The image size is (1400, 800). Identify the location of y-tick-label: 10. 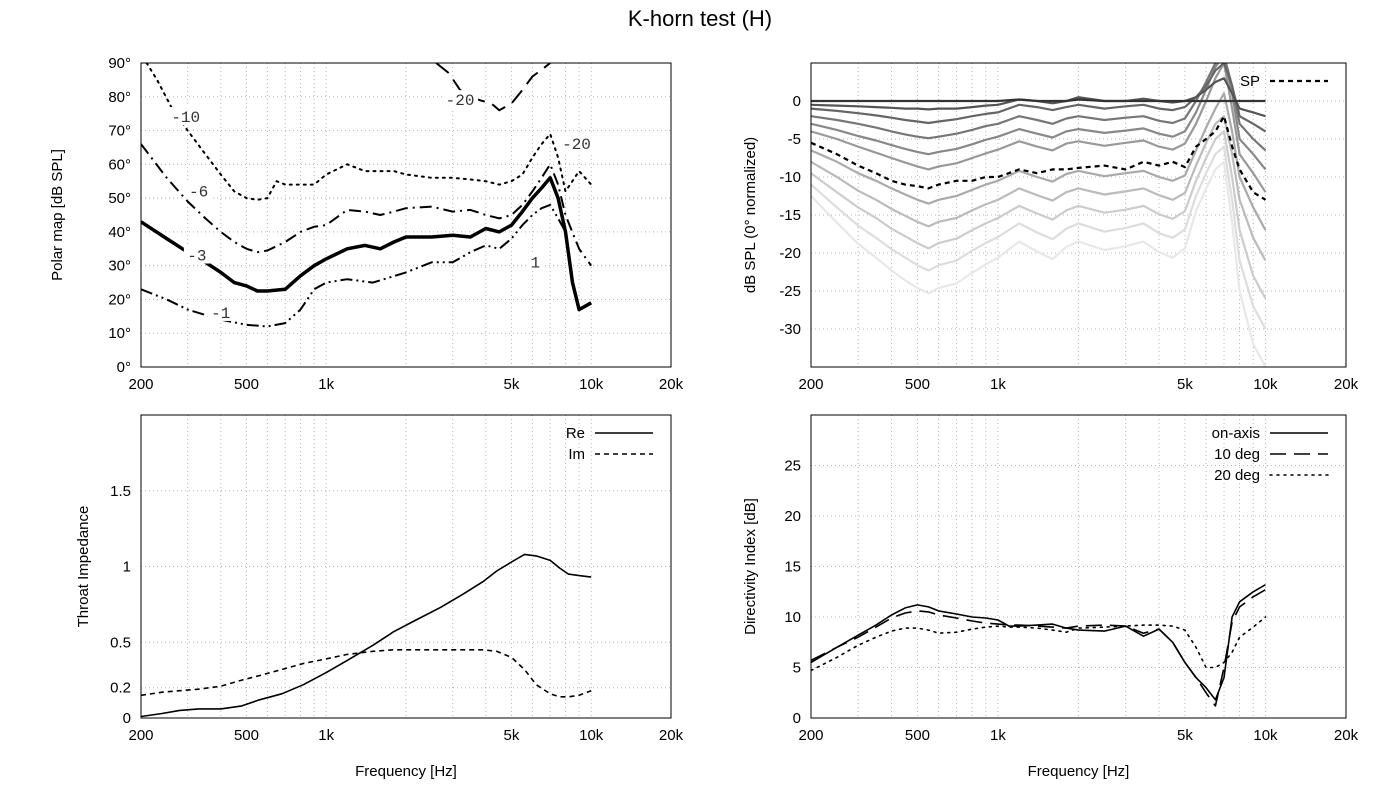
(792, 617).